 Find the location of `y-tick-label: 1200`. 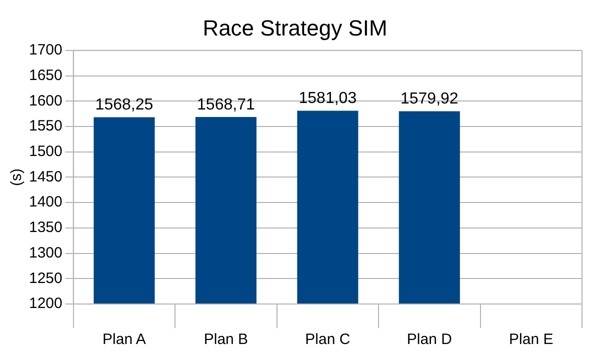

y-tick-label: 1200 is located at coordinates (45, 303).